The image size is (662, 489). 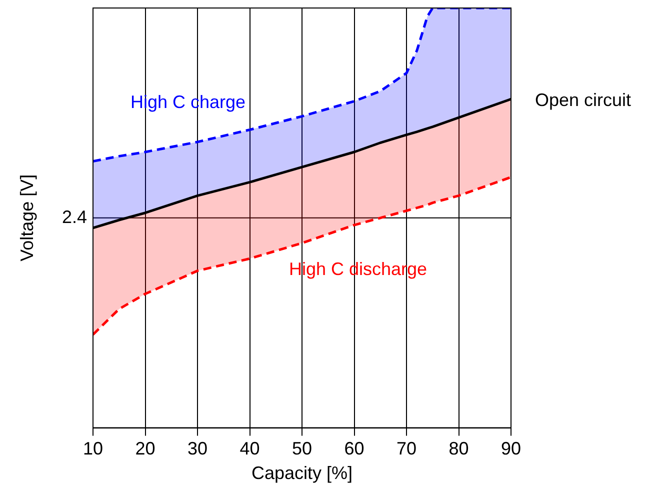 What do you see at coordinates (583, 100) in the screenshot?
I see `series-label: Open circuit` at bounding box center [583, 100].